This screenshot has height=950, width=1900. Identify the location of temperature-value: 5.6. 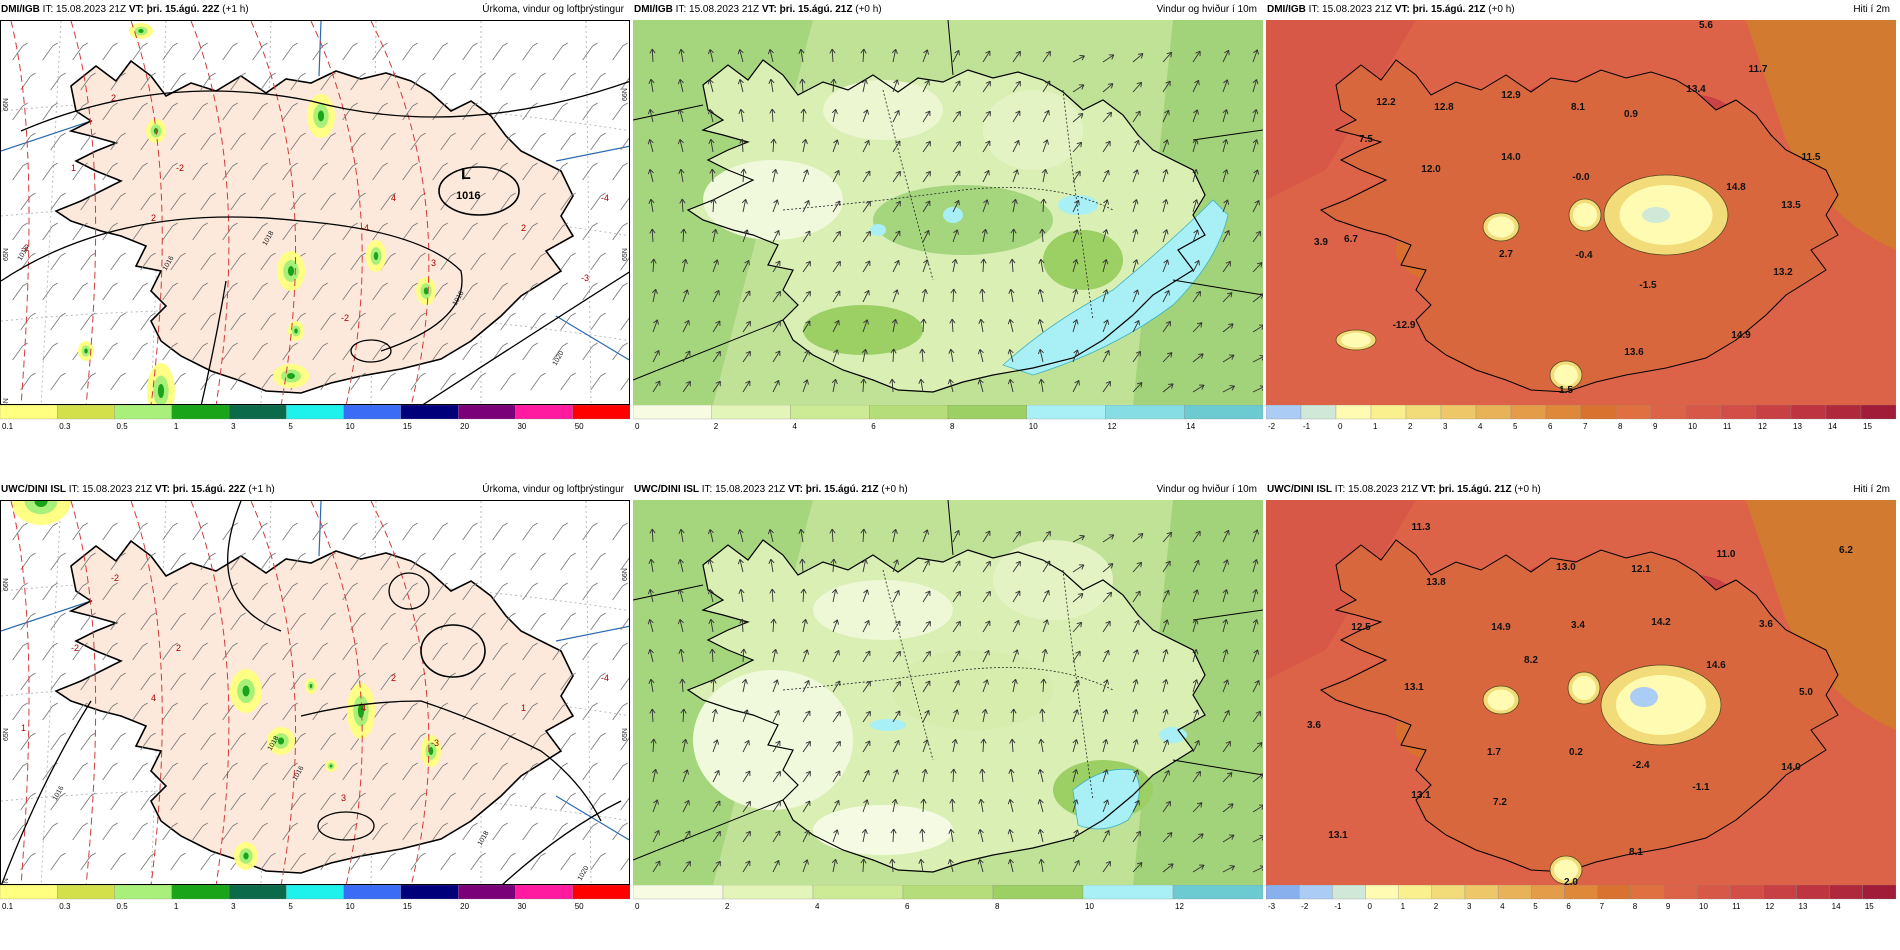
(1706, 25).